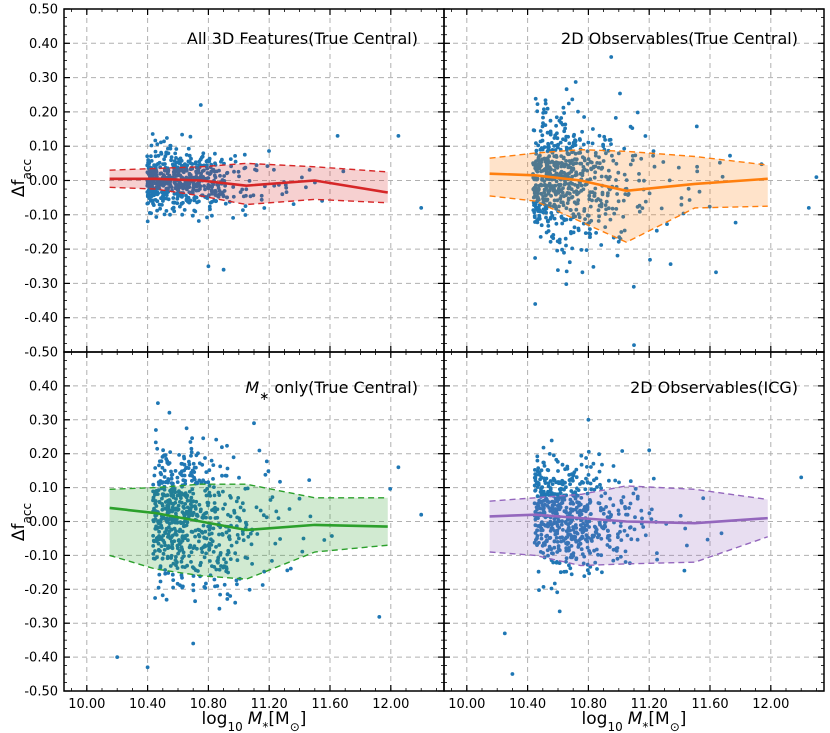  Describe the element at coordinates (527, 704) in the screenshot. I see `x-tick-label: 10.40` at that location.